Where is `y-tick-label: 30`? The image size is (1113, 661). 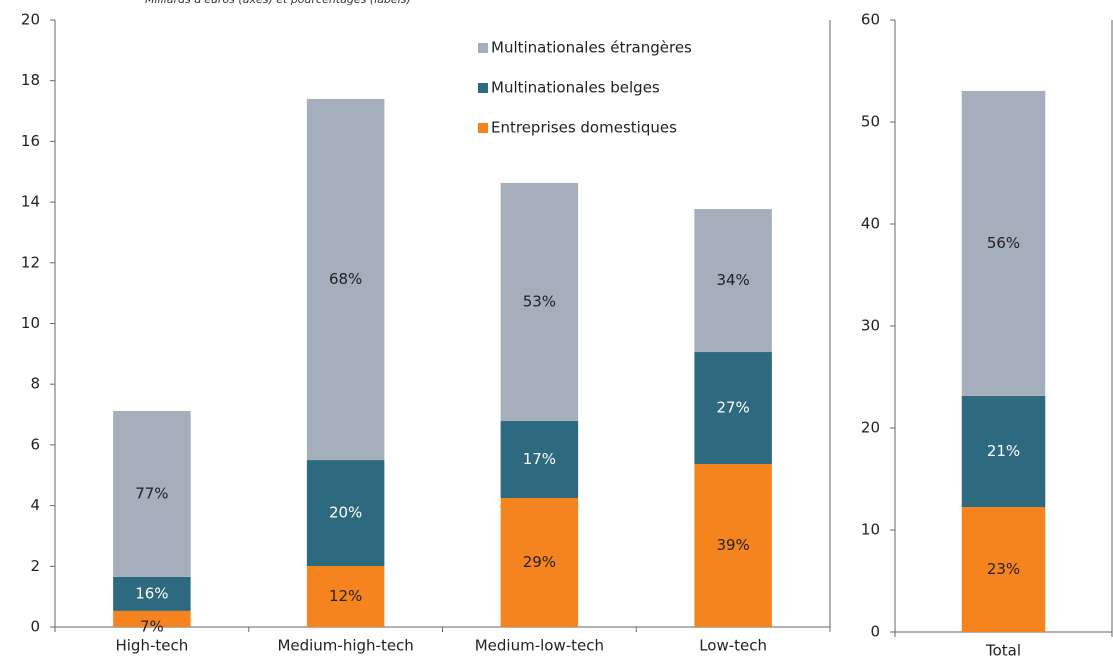 y-tick-label: 30 is located at coordinates (870, 326).